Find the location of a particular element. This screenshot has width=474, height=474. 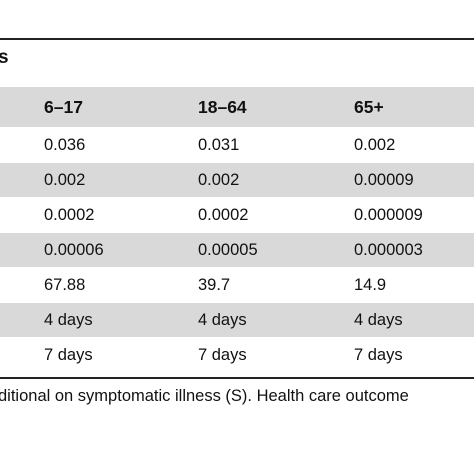

table-row: 4 days 4 days 4 days is located at coordinates (237, 319).